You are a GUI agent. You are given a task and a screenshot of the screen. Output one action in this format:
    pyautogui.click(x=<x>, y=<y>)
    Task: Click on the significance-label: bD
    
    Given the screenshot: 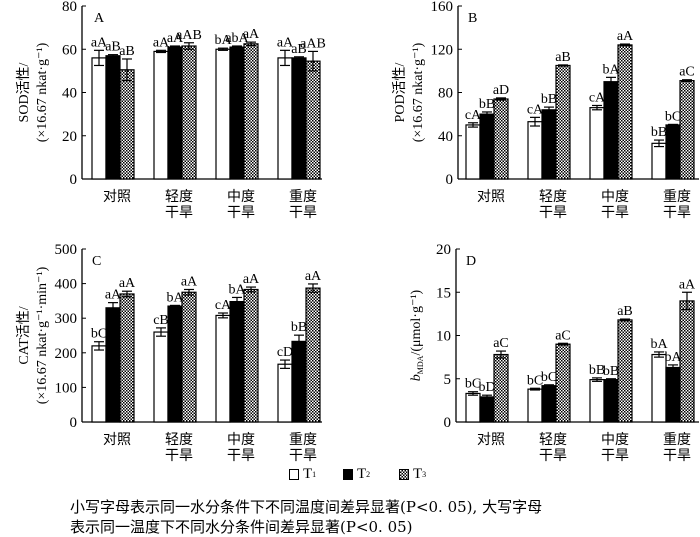 What is the action you would take?
    pyautogui.click(x=486, y=387)
    